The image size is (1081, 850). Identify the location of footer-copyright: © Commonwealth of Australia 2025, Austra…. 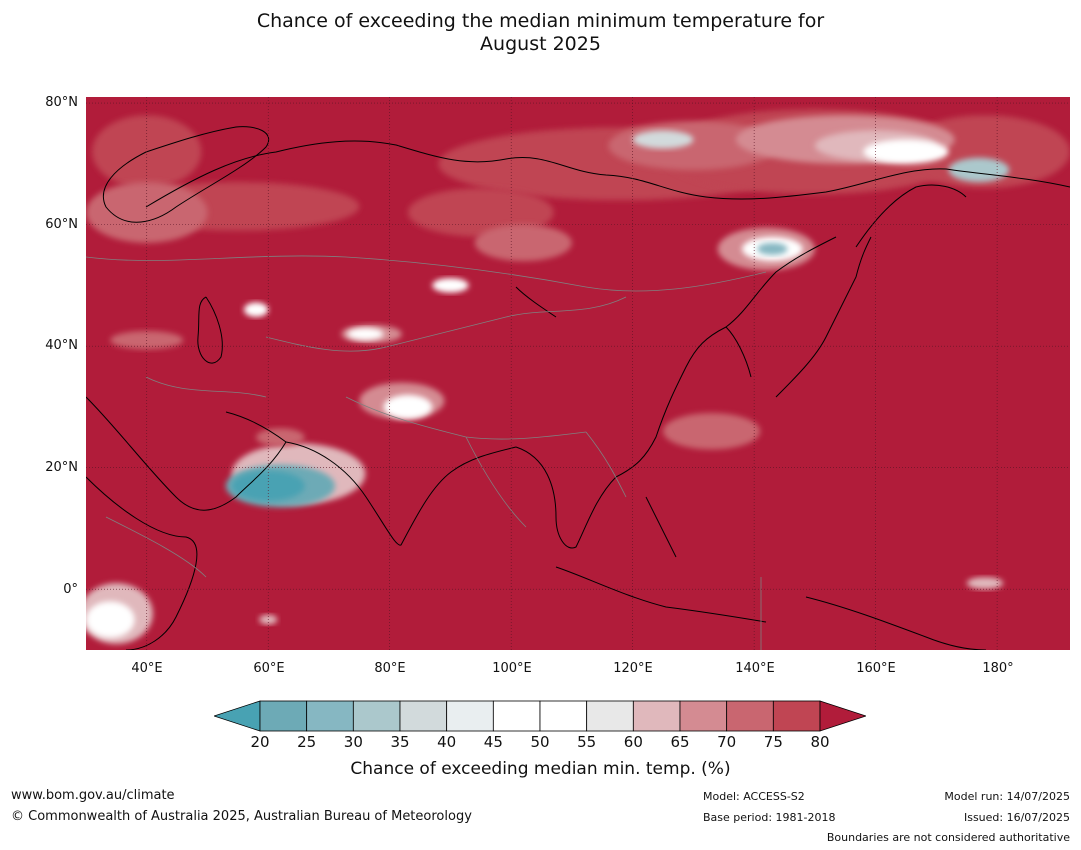
(241, 816).